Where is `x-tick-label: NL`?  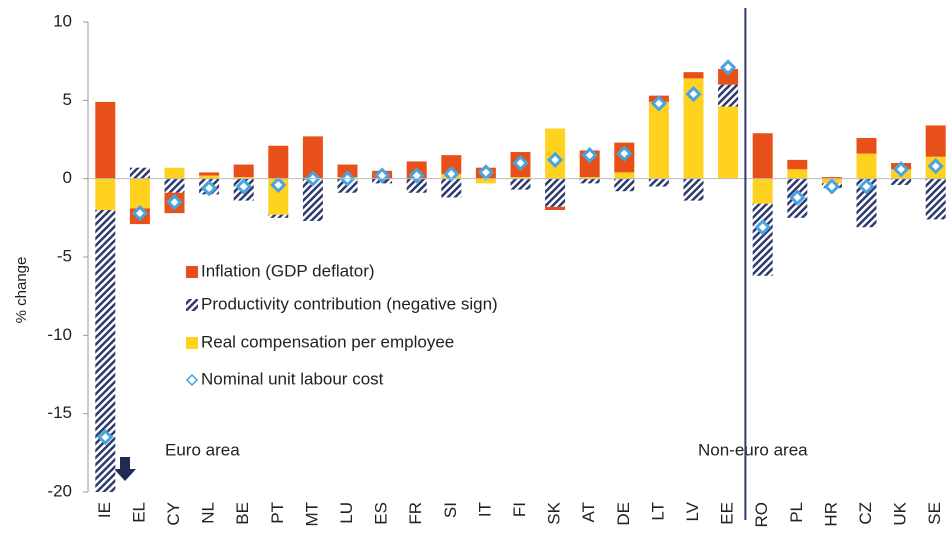 x-tick-label: NL is located at coordinates (208, 513).